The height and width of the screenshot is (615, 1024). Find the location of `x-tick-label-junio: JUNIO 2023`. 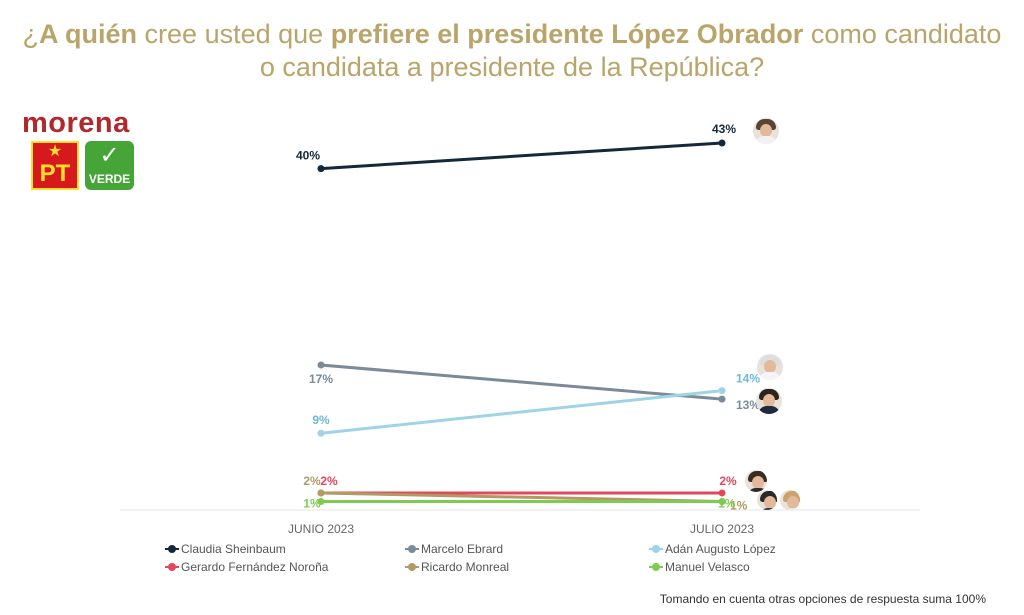

x-tick-label-junio: JUNIO 2023 is located at coordinates (321, 529).